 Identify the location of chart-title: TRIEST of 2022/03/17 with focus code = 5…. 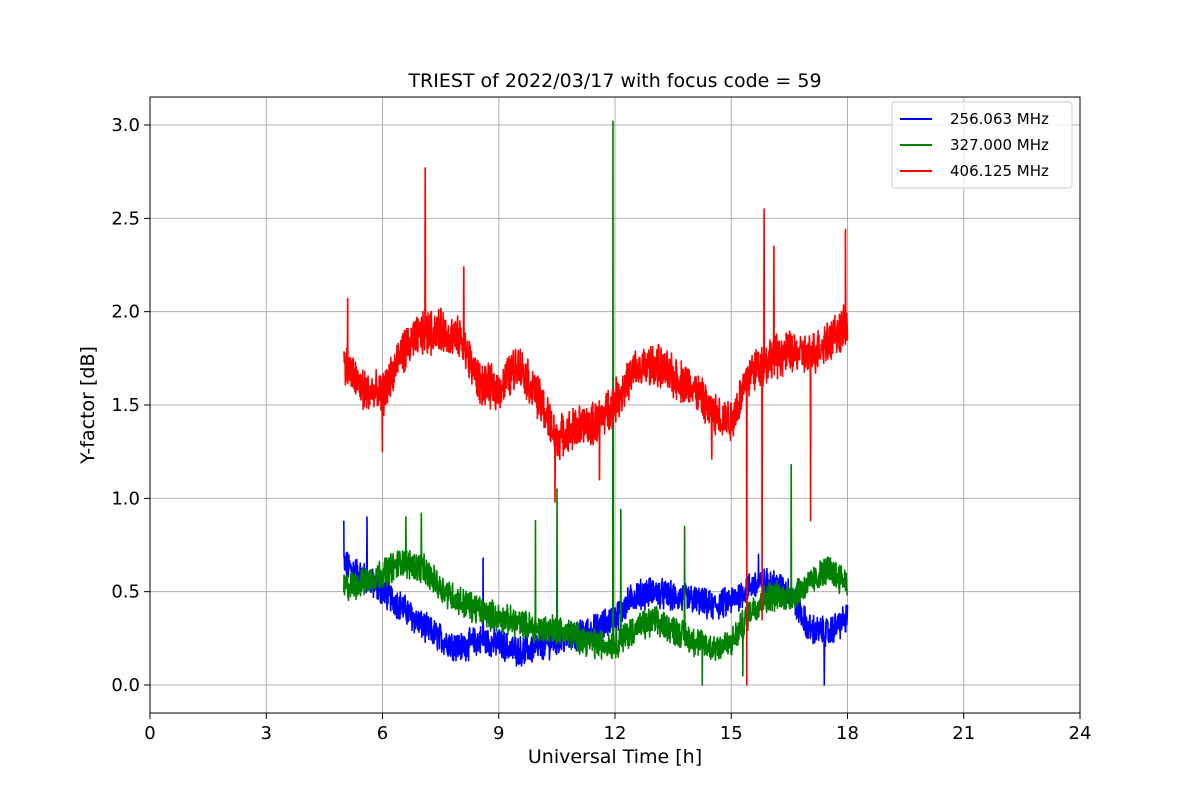
(614, 81).